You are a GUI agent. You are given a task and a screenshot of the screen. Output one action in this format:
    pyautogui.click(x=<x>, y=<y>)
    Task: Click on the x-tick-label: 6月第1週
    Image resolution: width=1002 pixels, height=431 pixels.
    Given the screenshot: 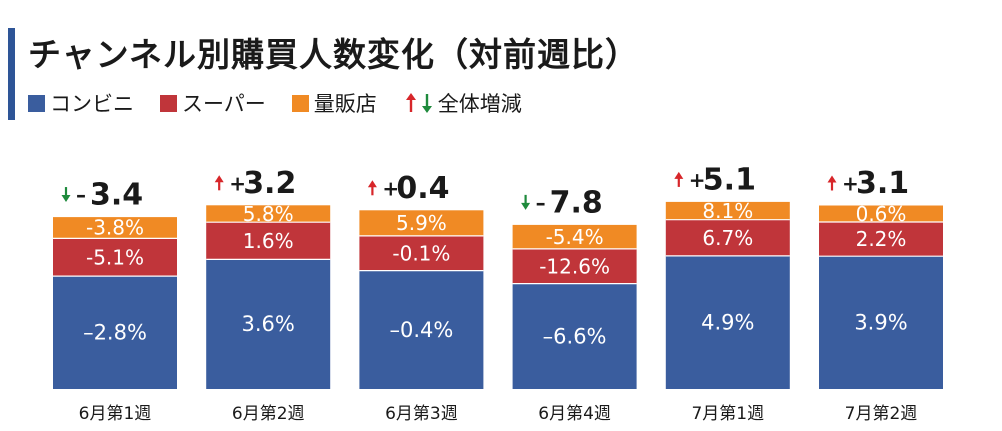 What is the action you would take?
    pyautogui.click(x=115, y=414)
    